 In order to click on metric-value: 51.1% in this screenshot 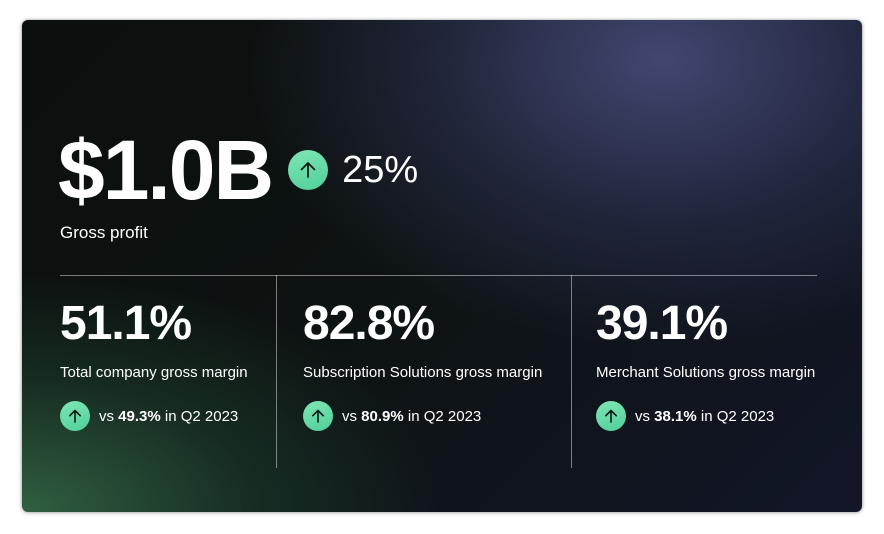, I will do `click(126, 323)`.